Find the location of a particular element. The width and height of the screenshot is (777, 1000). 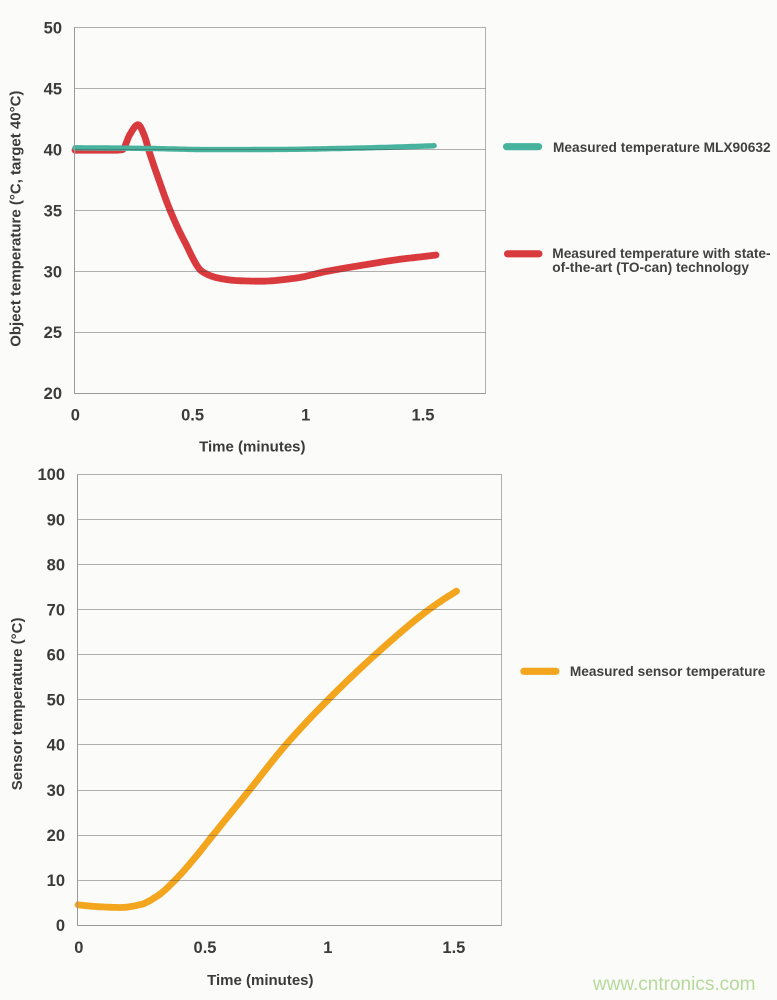

svg-text: Measured sensor temperature is located at coordinates (668, 671).